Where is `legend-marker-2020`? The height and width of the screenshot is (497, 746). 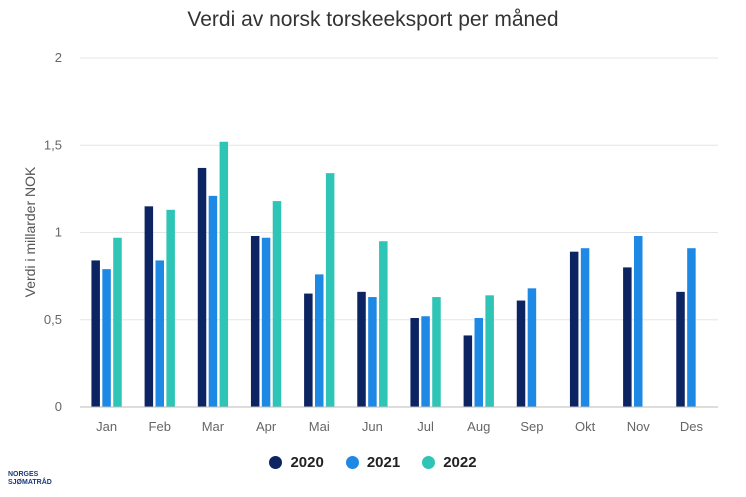 legend-marker-2020 is located at coordinates (276, 462).